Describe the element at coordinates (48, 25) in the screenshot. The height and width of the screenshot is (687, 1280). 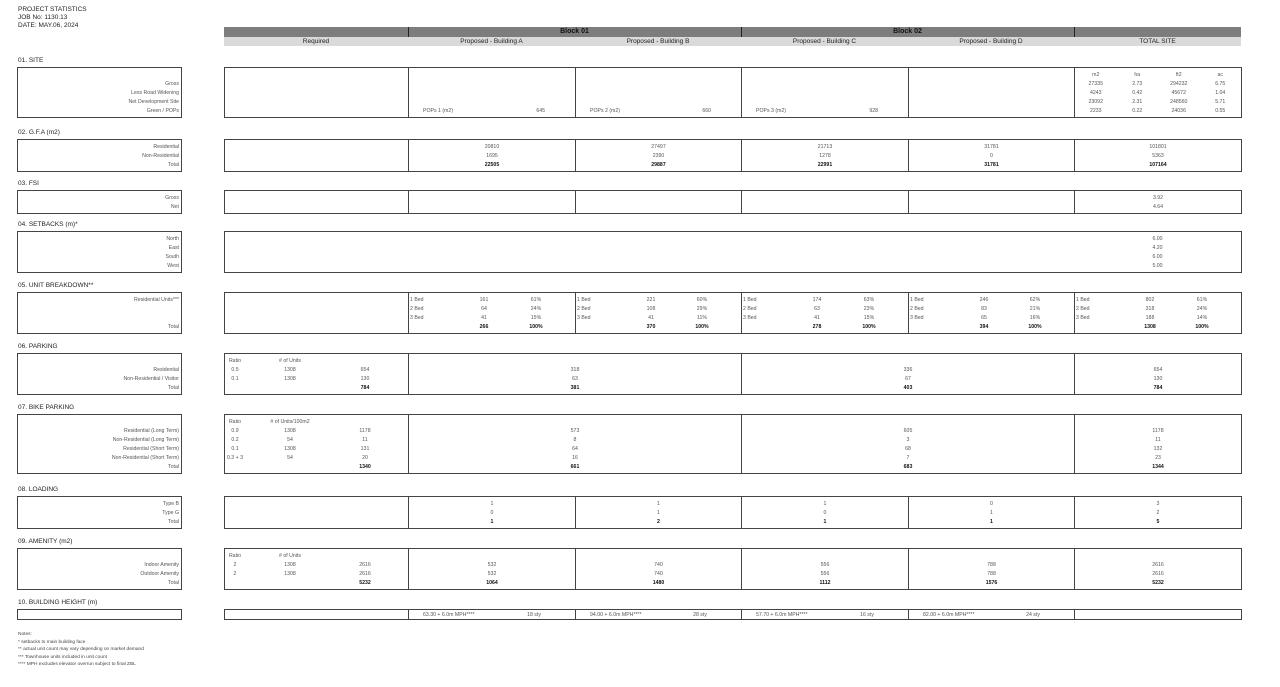
I see `project-date: DATE: MAY.06, 2024` at that location.